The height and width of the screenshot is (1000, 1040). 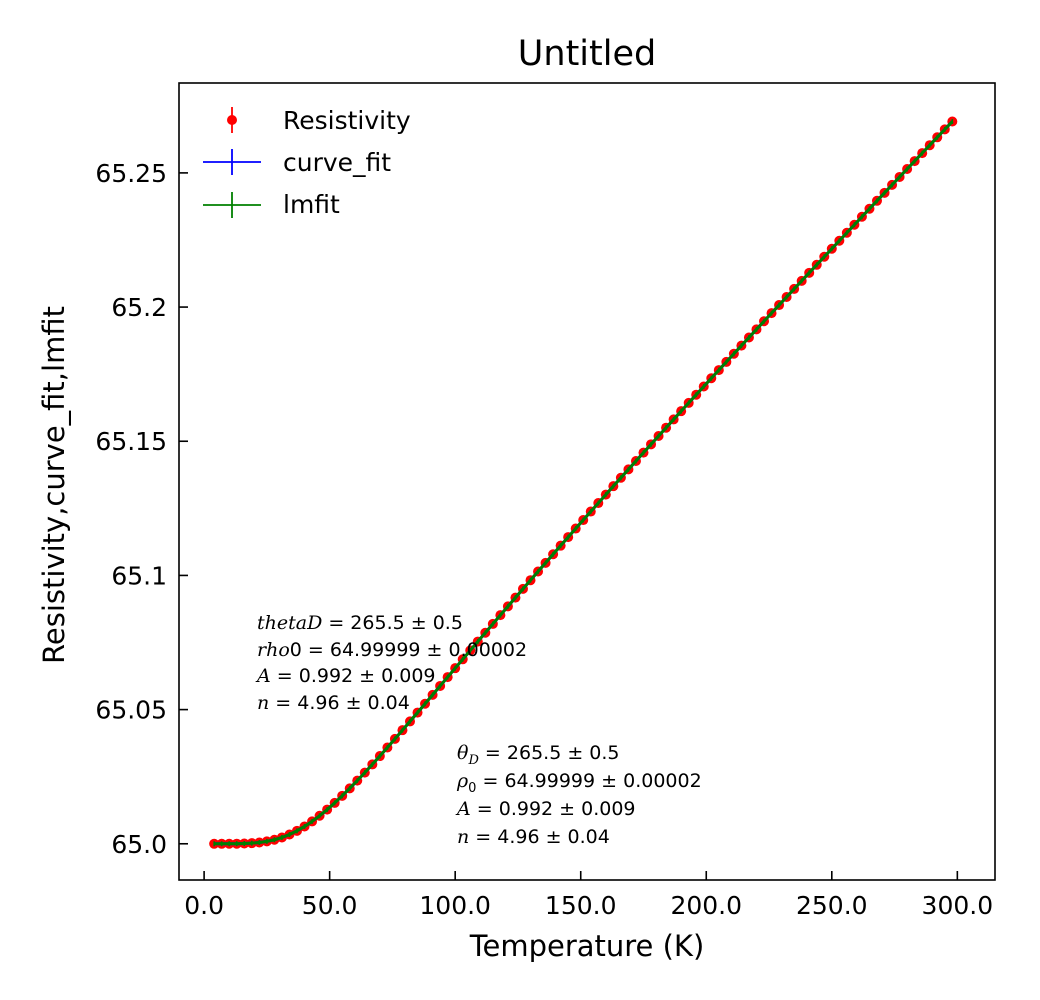 What do you see at coordinates (141, 509) in the screenshot?
I see `y-axis: 65.0 65.05 65.1 65.15 65.2 65.25` at bounding box center [141, 509].